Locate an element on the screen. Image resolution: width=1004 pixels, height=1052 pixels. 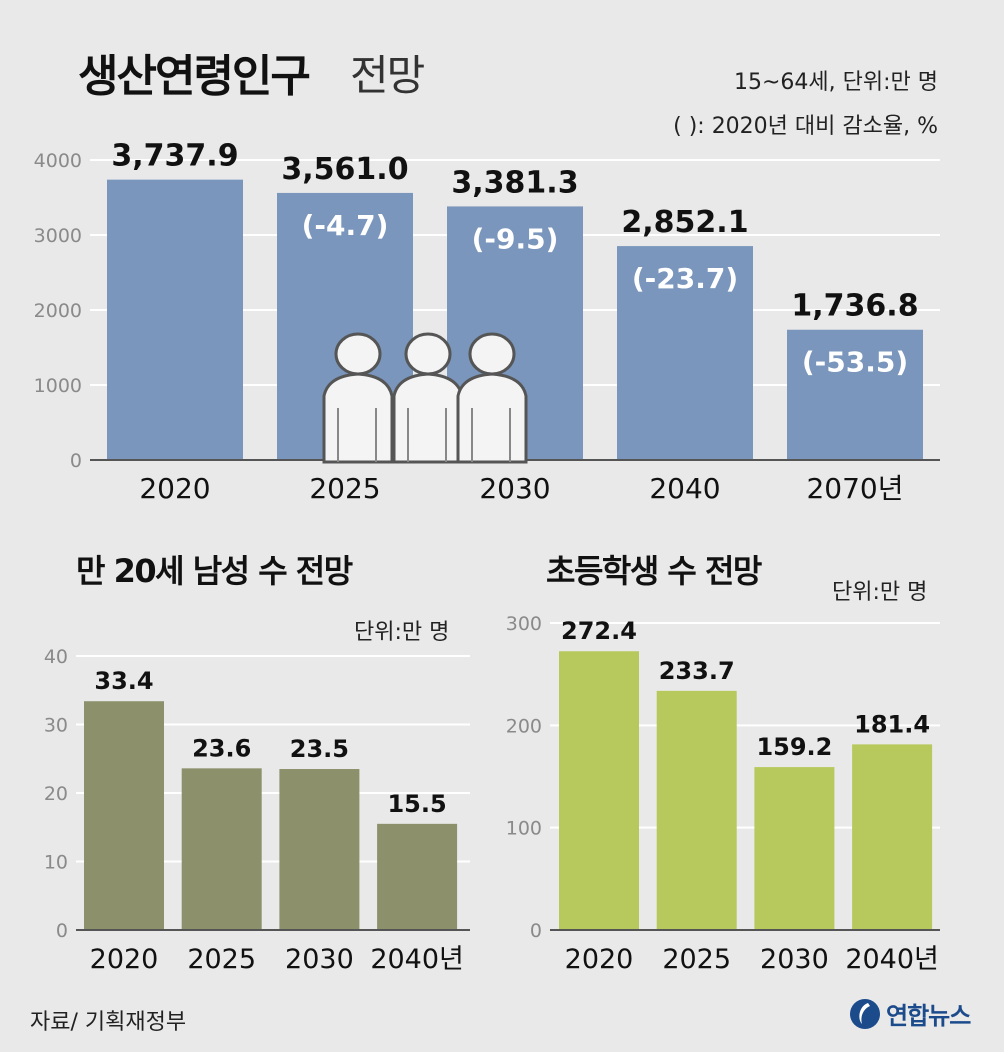
top-chart-unit-note: 15~64세, 단위:만 명 is located at coordinates (835, 82).